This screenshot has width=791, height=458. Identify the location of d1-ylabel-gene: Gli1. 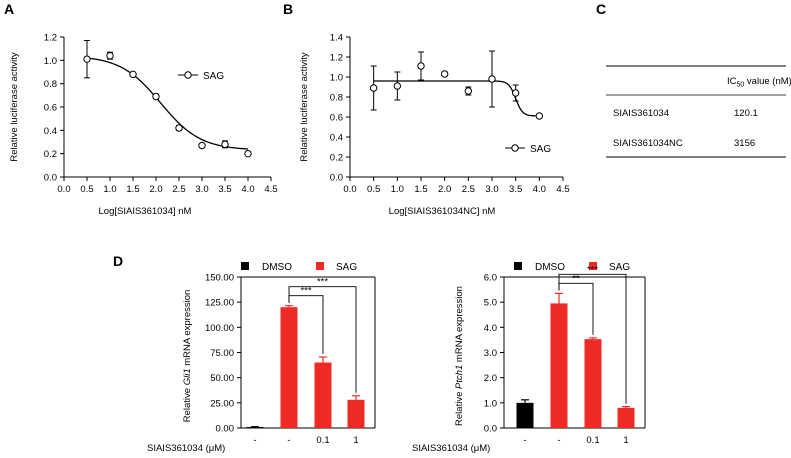
(187, 376).